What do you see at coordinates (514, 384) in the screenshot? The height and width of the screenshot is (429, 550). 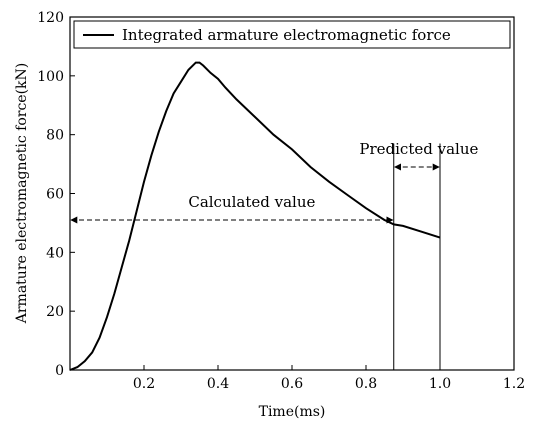 I see `x-tick-label: 1.2` at bounding box center [514, 384].